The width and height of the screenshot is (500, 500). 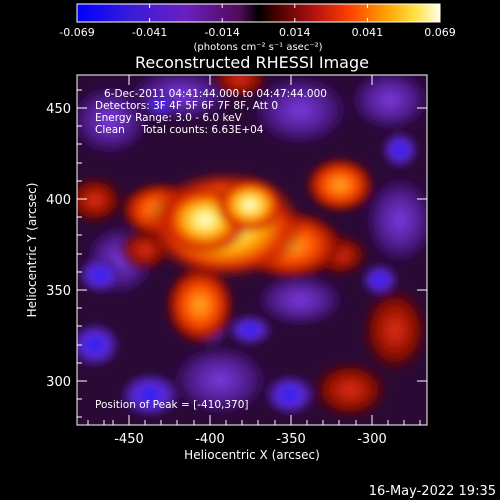 What do you see at coordinates (172, 405) in the screenshot?
I see `peak-position-annotation: Position of Peak = [-410,370]` at bounding box center [172, 405].